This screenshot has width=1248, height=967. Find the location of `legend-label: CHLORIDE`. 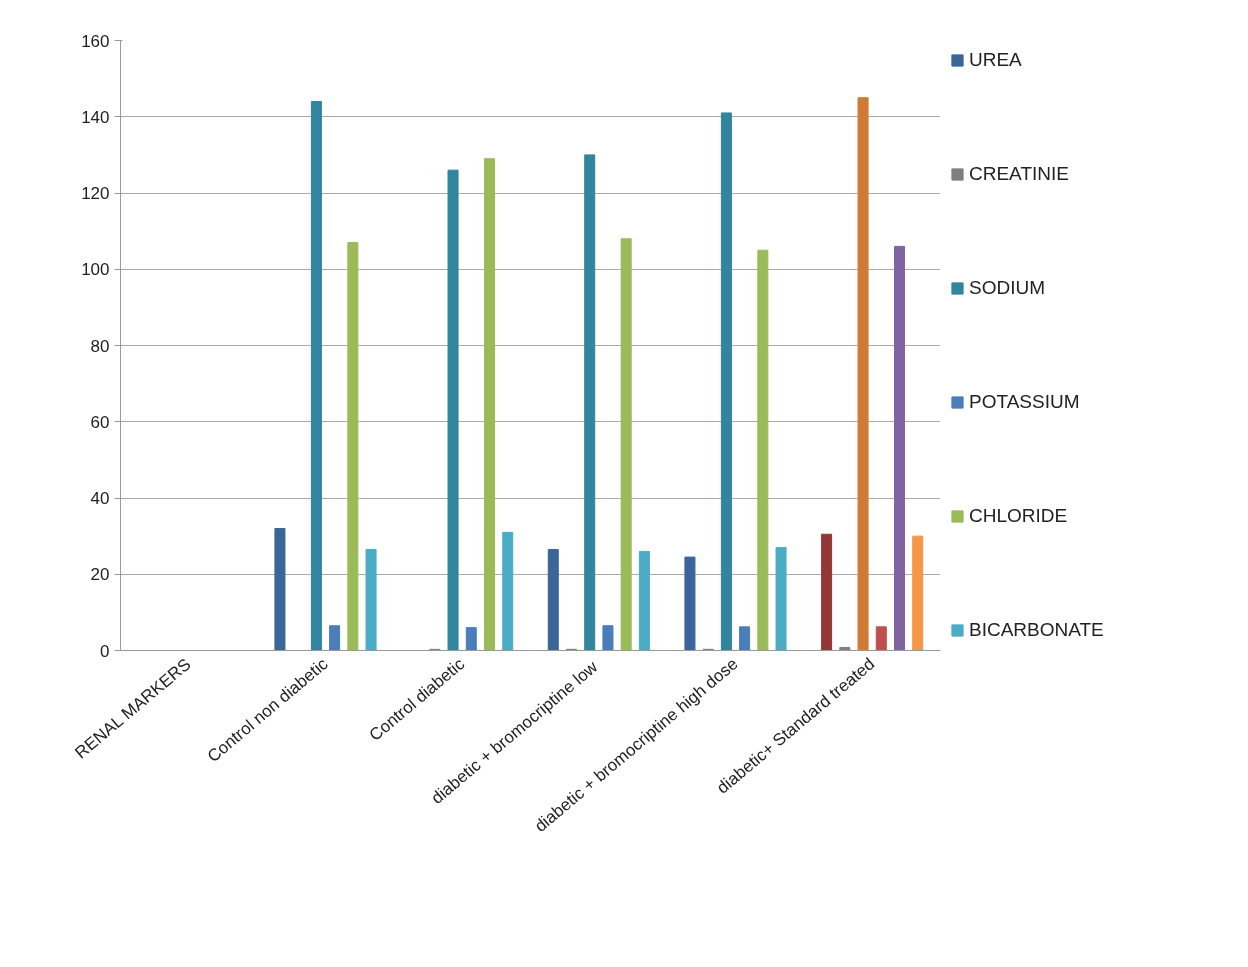

legend-label: CHLORIDE is located at coordinates (1018, 516).